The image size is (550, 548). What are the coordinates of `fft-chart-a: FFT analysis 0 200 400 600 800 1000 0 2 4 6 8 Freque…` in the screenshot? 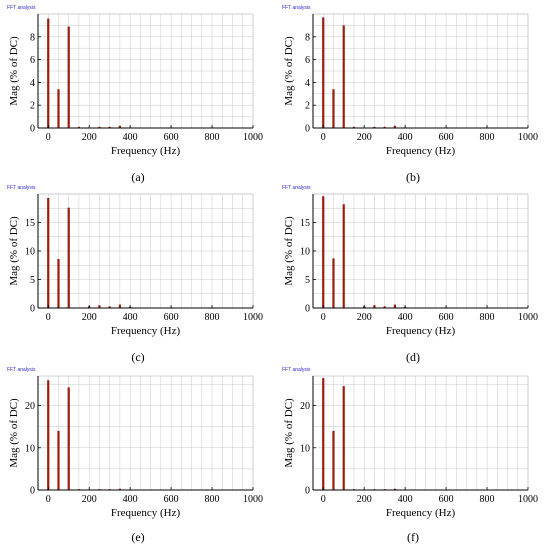 It's located at (135, 81).